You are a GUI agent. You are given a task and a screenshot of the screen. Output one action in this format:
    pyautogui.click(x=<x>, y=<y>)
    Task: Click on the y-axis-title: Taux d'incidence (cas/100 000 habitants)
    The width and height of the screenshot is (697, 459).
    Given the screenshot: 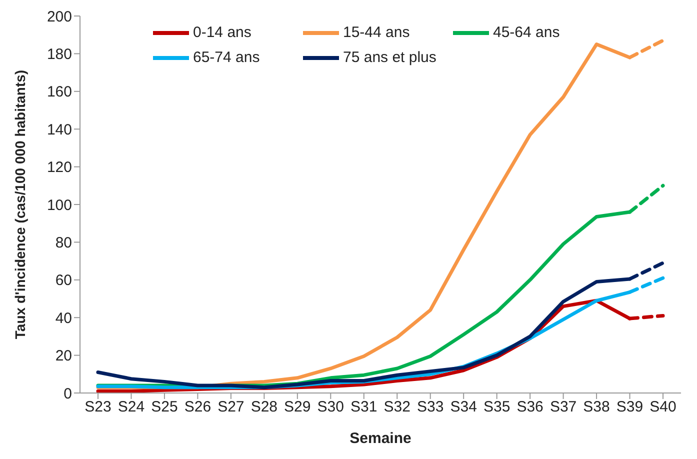 What is the action you would take?
    pyautogui.click(x=20, y=205)
    